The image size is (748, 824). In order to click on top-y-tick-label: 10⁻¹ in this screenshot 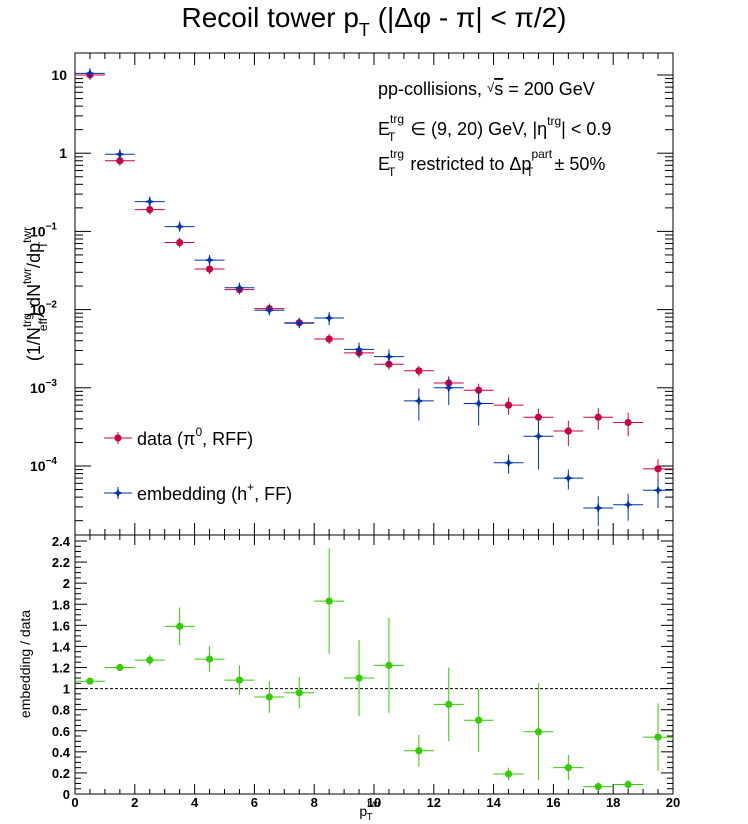, I will do `click(43, 230)`.